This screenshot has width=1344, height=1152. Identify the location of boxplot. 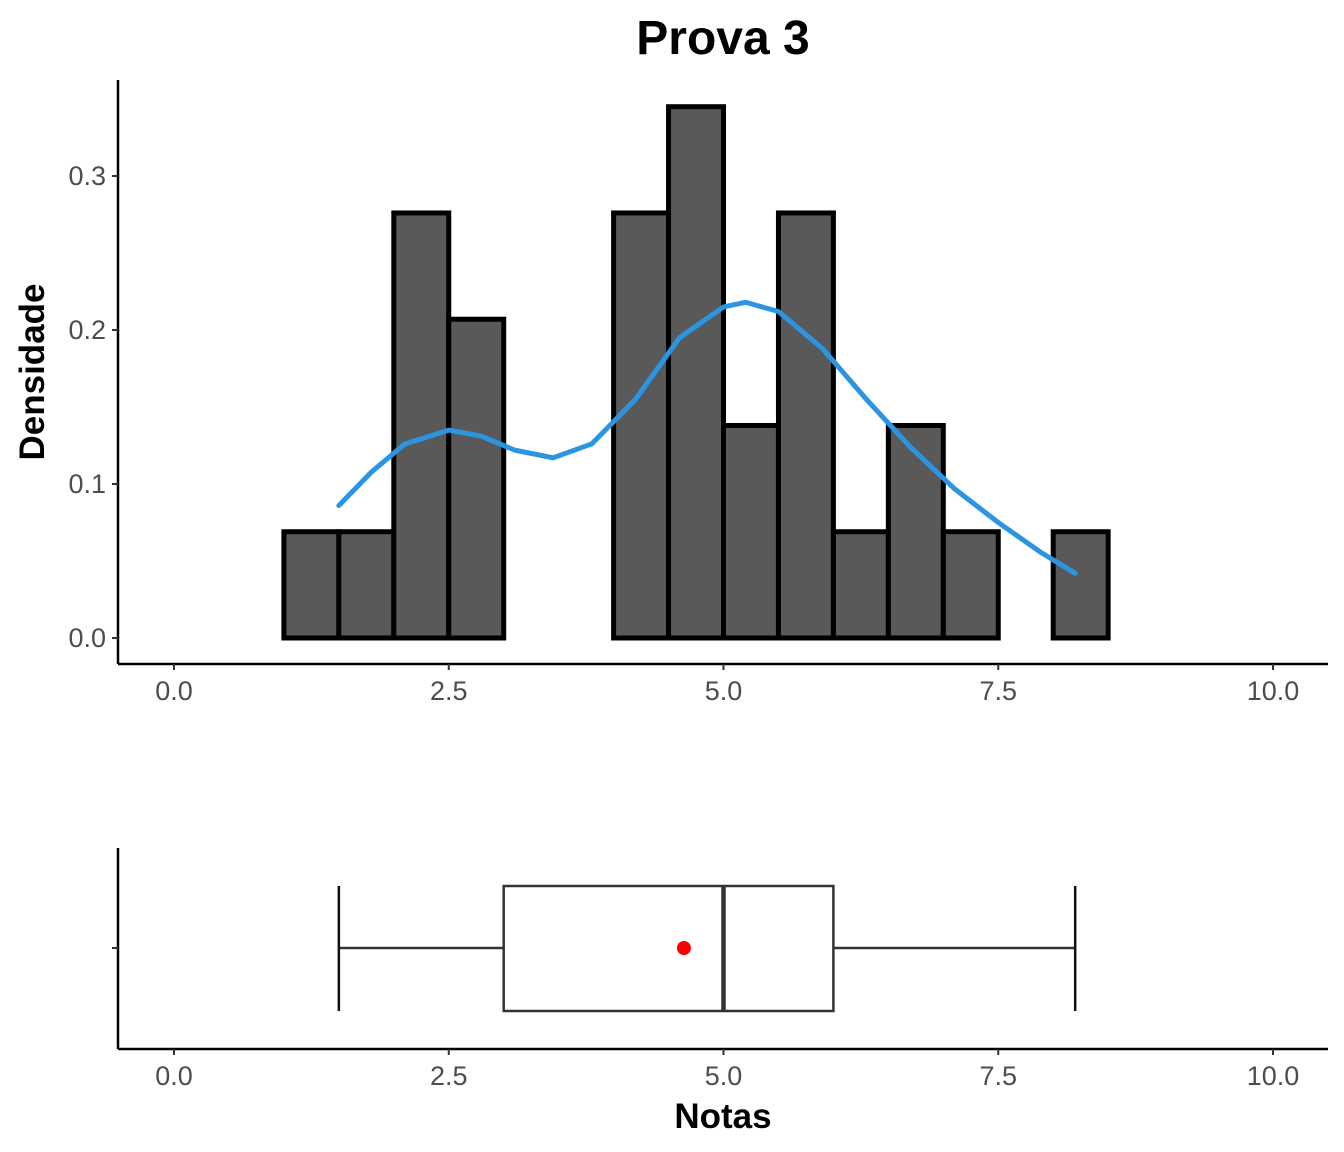
(707, 948).